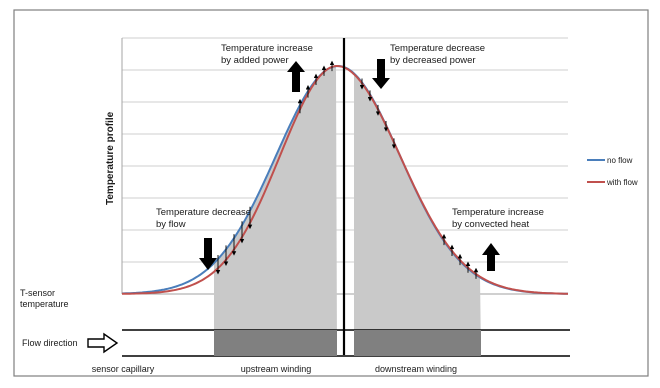 The width and height of the screenshot is (660, 388). Describe the element at coordinates (499, 218) in the screenshot. I see `annotation-downstream-low: Temperature increase by convected heat` at that location.